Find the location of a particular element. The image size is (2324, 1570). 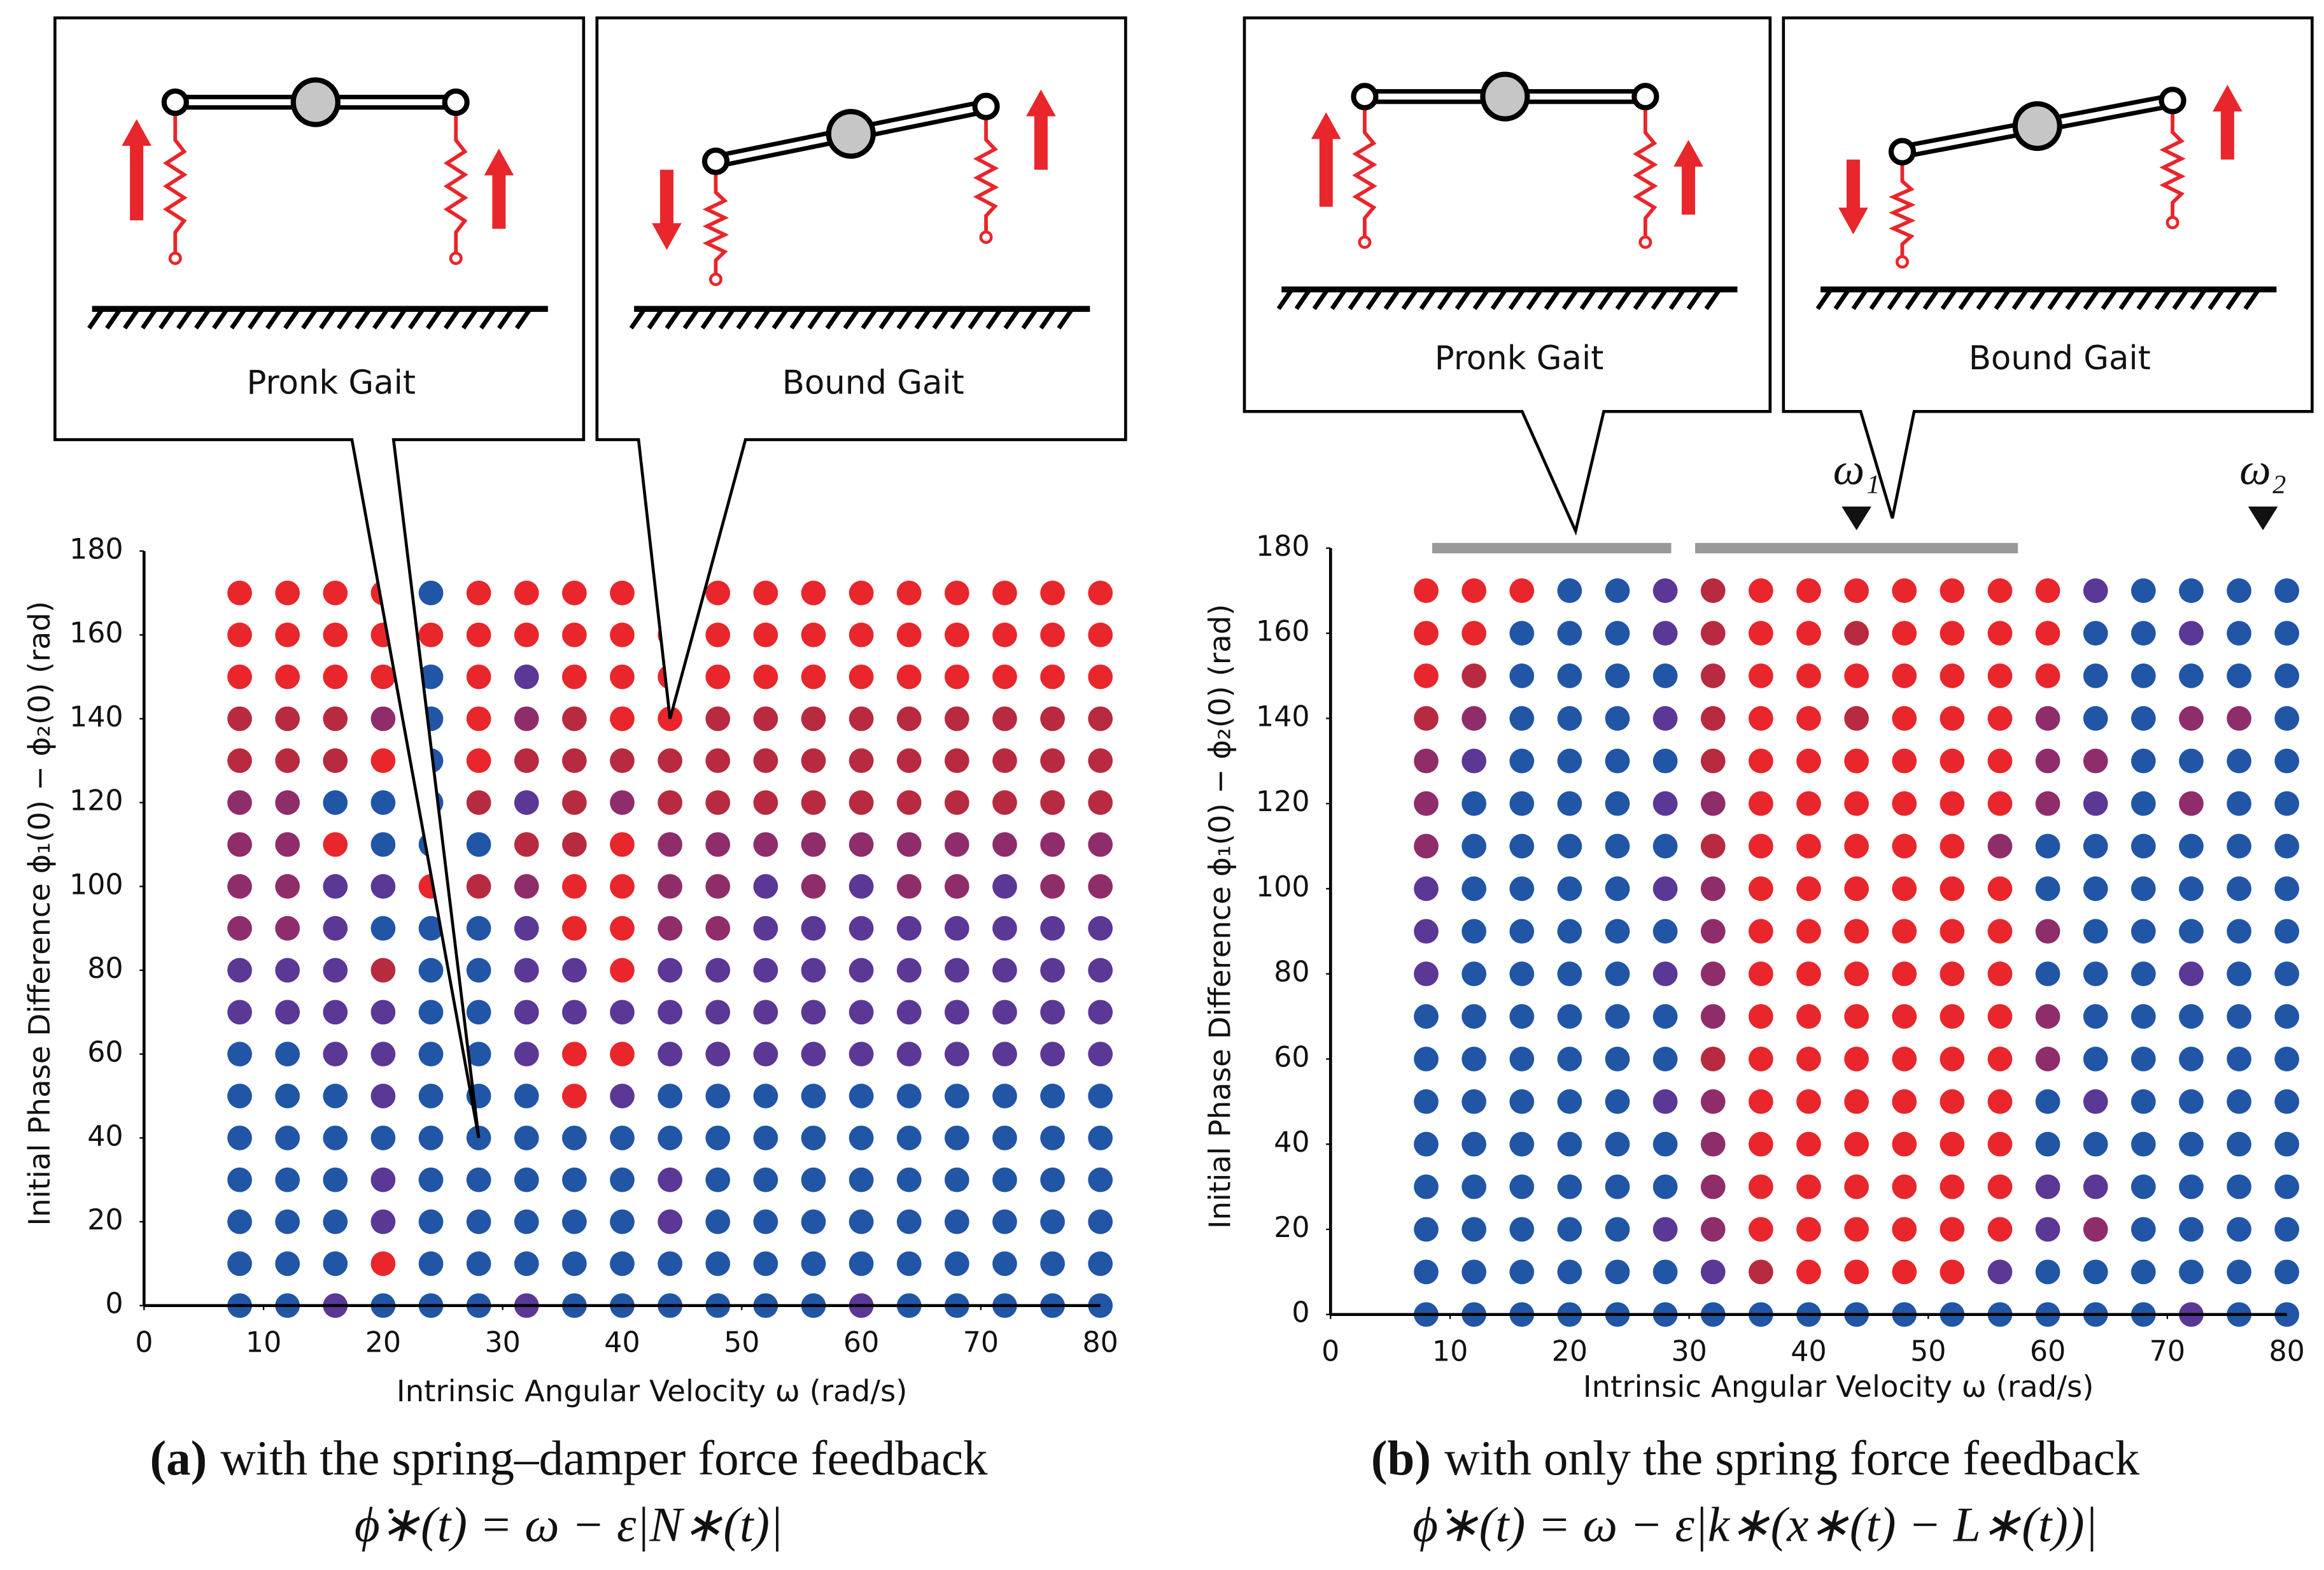

x-tick-label: 50 is located at coordinates (1928, 1351).